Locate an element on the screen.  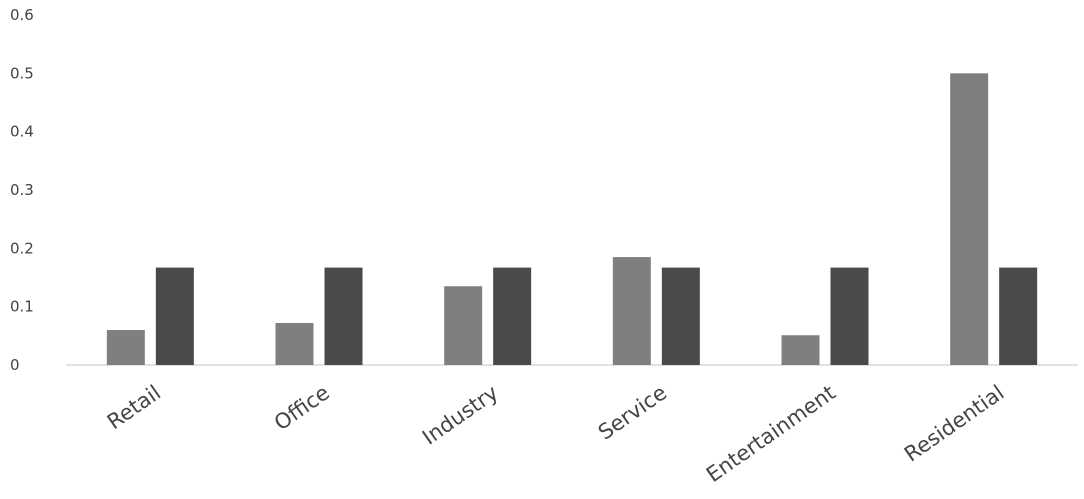
y-tick-label: 0.2 is located at coordinates (22, 248).